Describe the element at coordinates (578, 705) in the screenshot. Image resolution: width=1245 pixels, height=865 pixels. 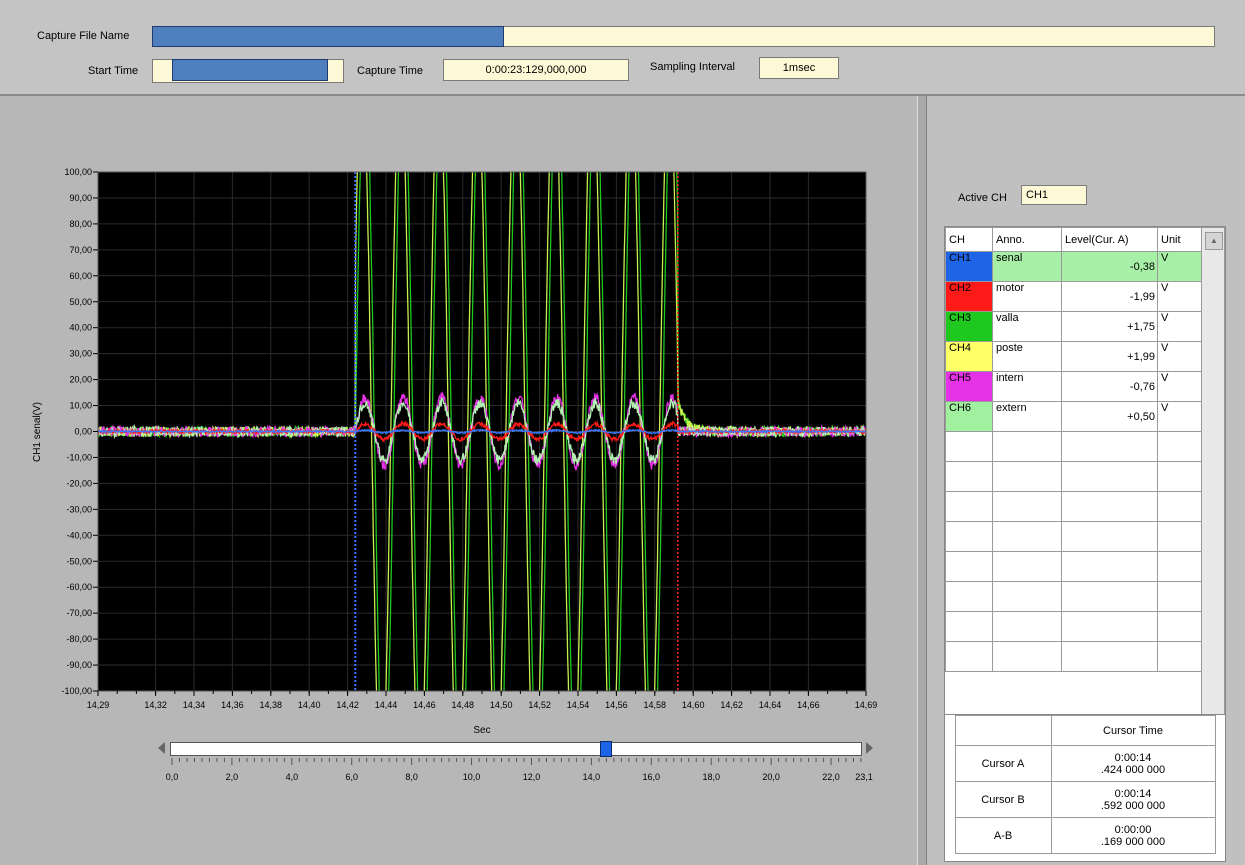
I see `x-tick-label: 14,54` at that location.